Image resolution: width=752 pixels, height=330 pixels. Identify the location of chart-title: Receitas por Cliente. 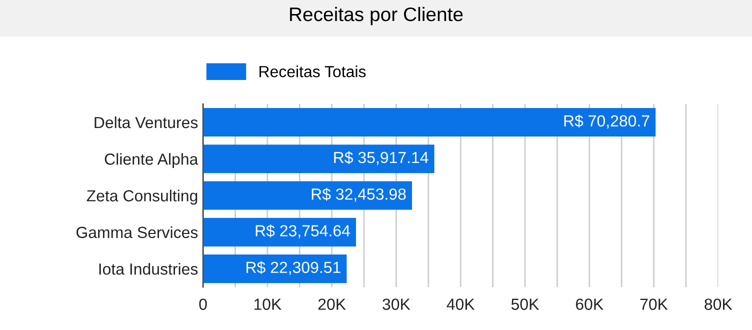
(376, 16).